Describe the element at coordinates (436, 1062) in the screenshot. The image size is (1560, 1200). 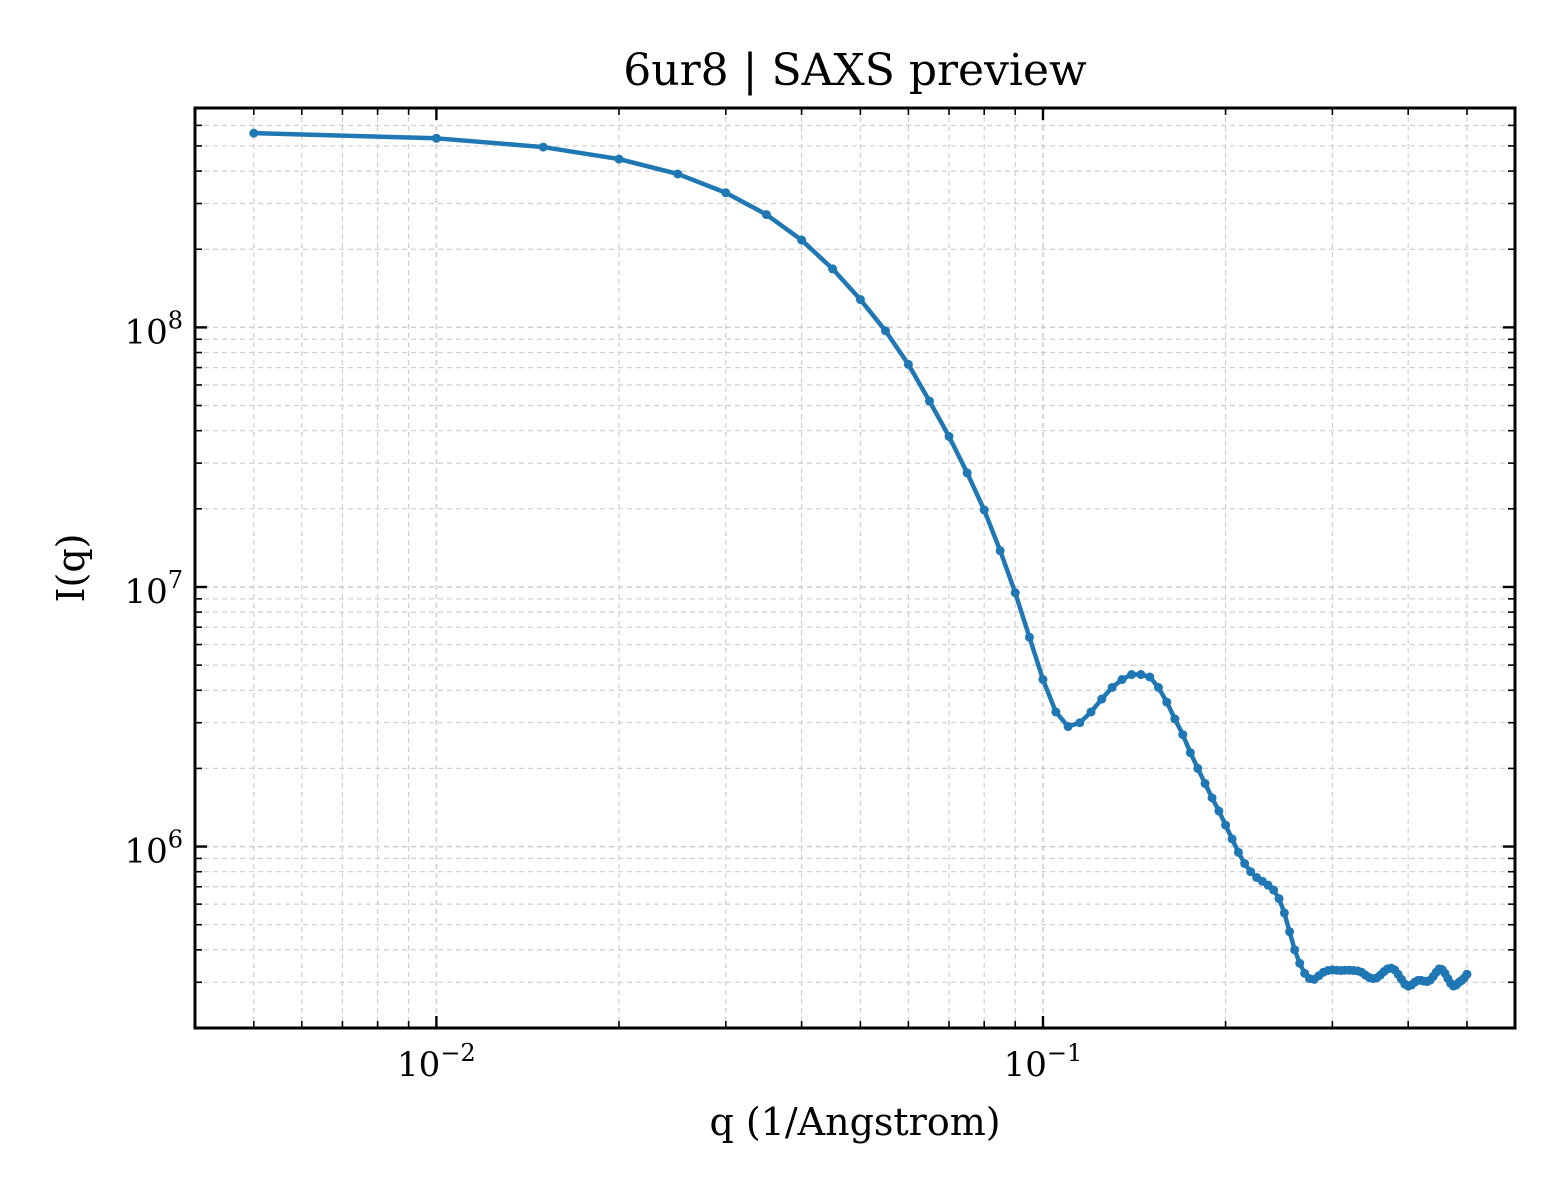
I see `x-tick-label: 10⁻²` at that location.